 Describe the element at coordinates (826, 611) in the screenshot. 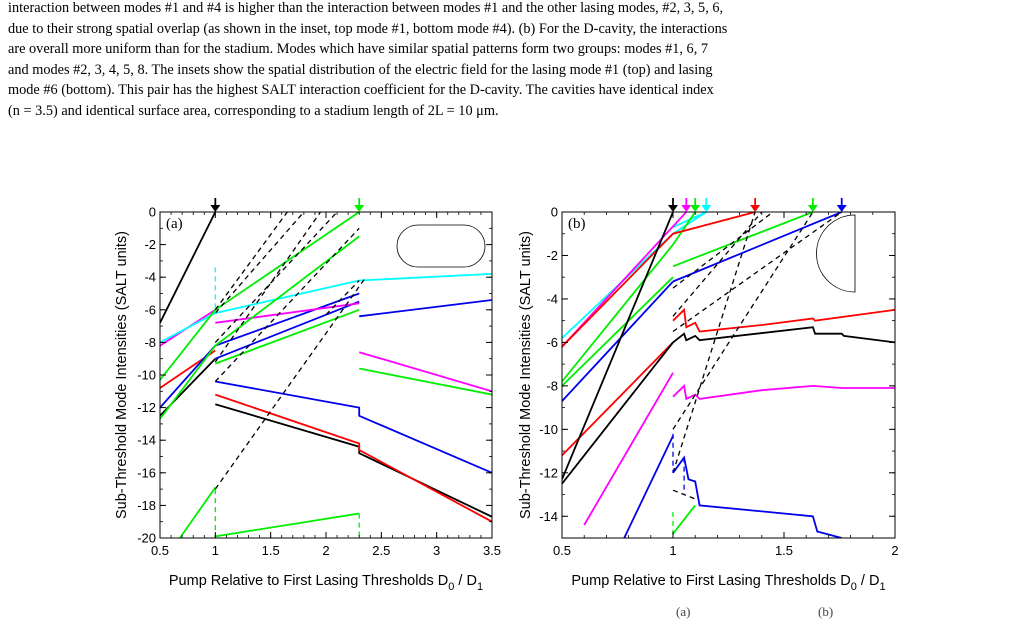

I see `footer-fragment-right: (b)` at that location.